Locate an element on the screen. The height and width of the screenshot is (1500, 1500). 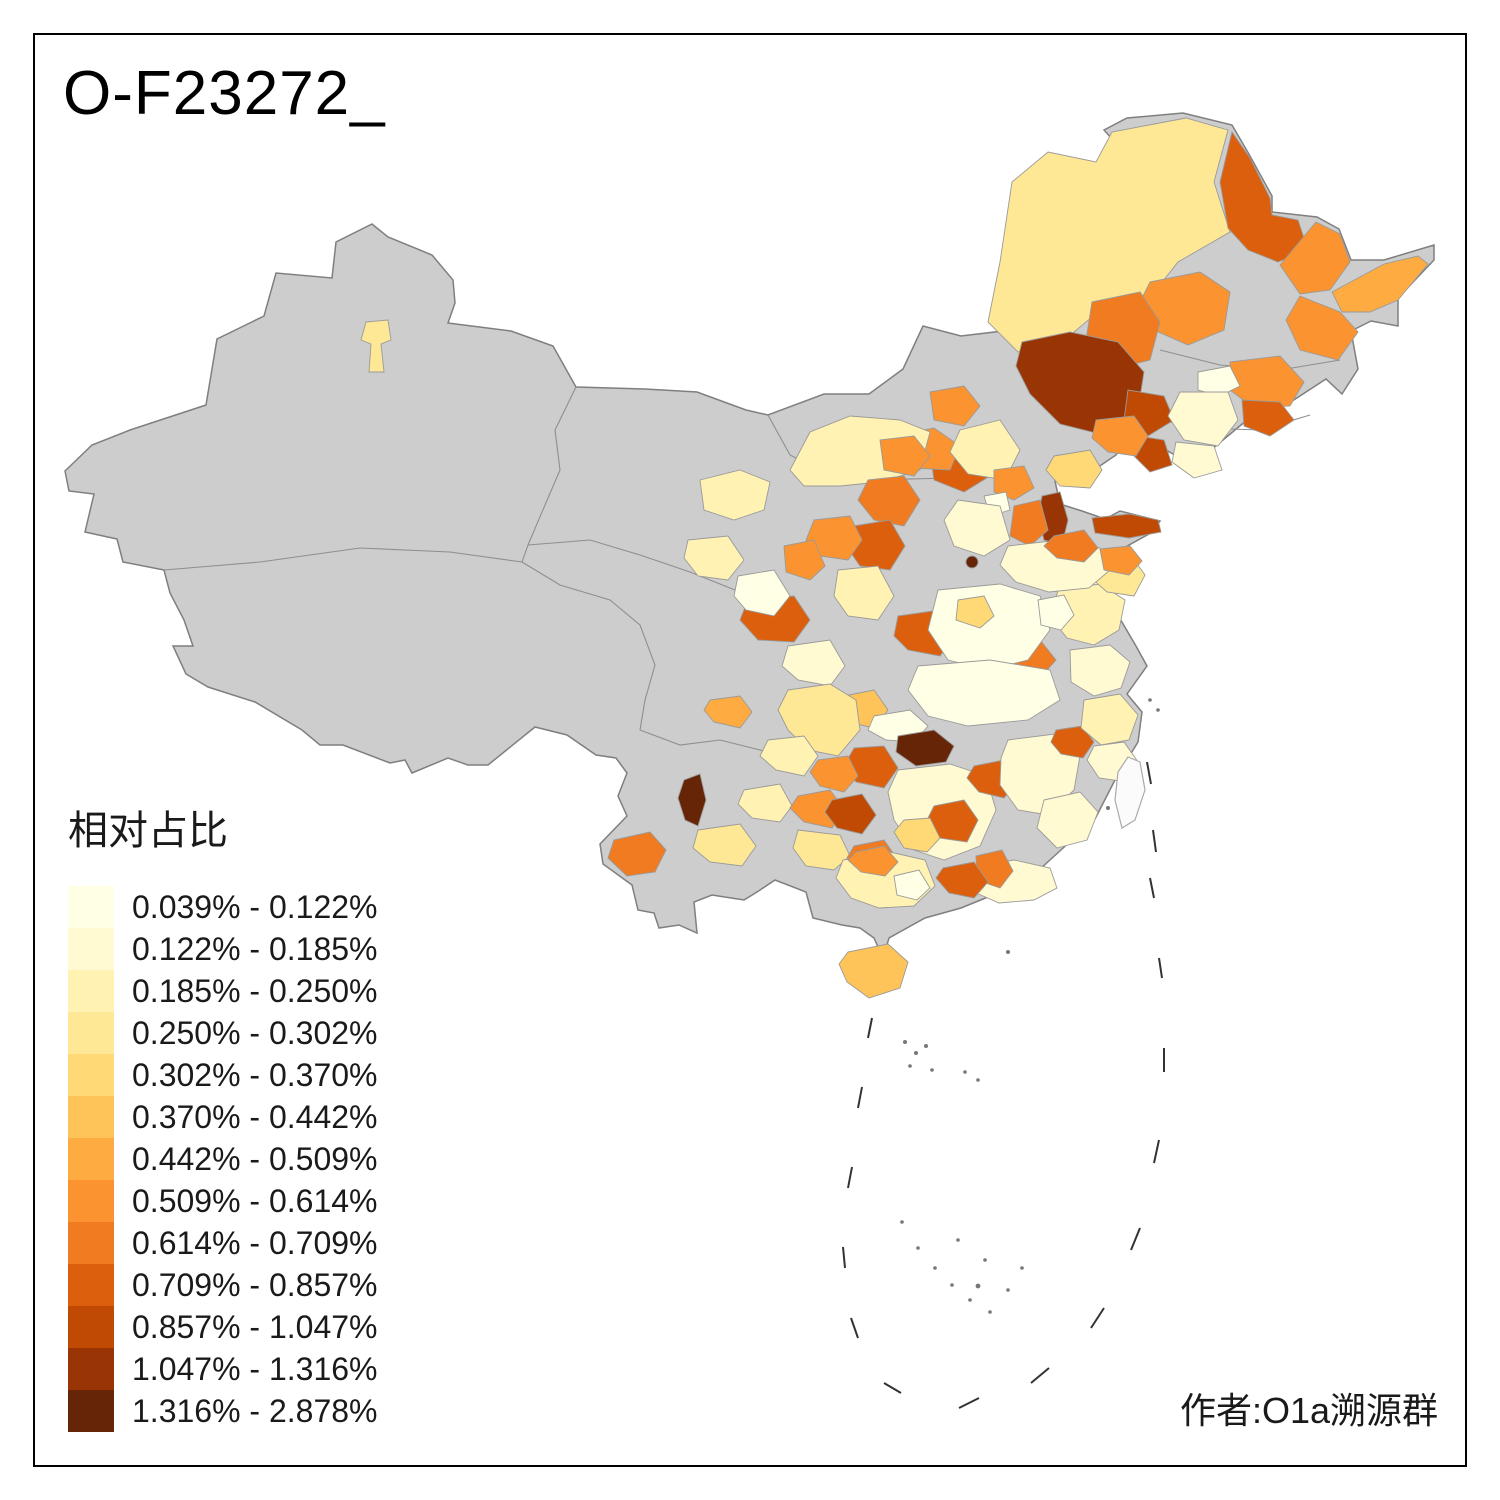
legend-row: 0.614% - 0.709% is located at coordinates (223, 1243).